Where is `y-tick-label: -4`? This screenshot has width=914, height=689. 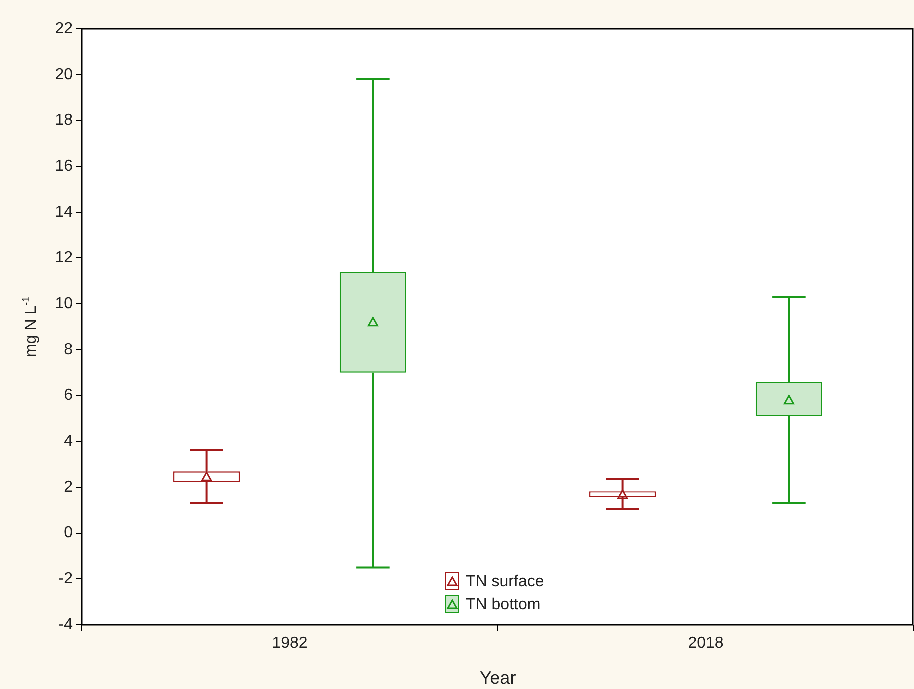 y-tick-label: -4 is located at coordinates (66, 625).